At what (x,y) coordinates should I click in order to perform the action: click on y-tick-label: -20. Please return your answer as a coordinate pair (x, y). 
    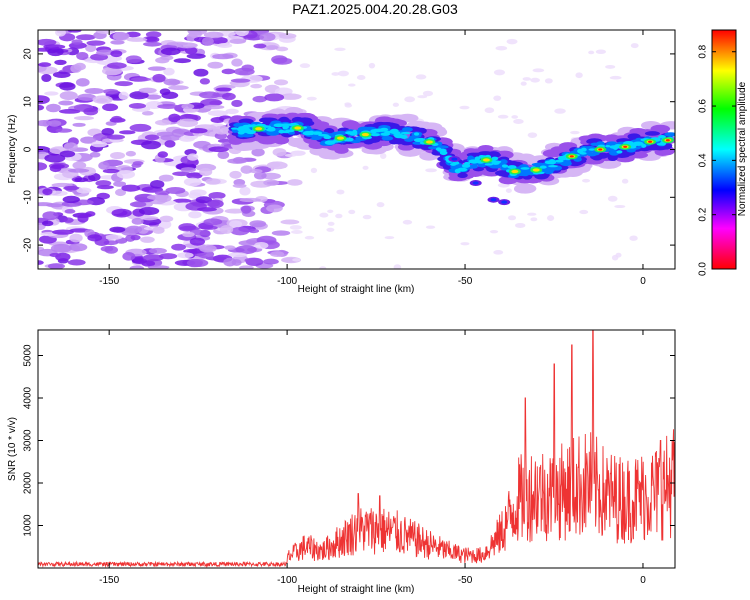
    Looking at the image, I should click on (28, 244).